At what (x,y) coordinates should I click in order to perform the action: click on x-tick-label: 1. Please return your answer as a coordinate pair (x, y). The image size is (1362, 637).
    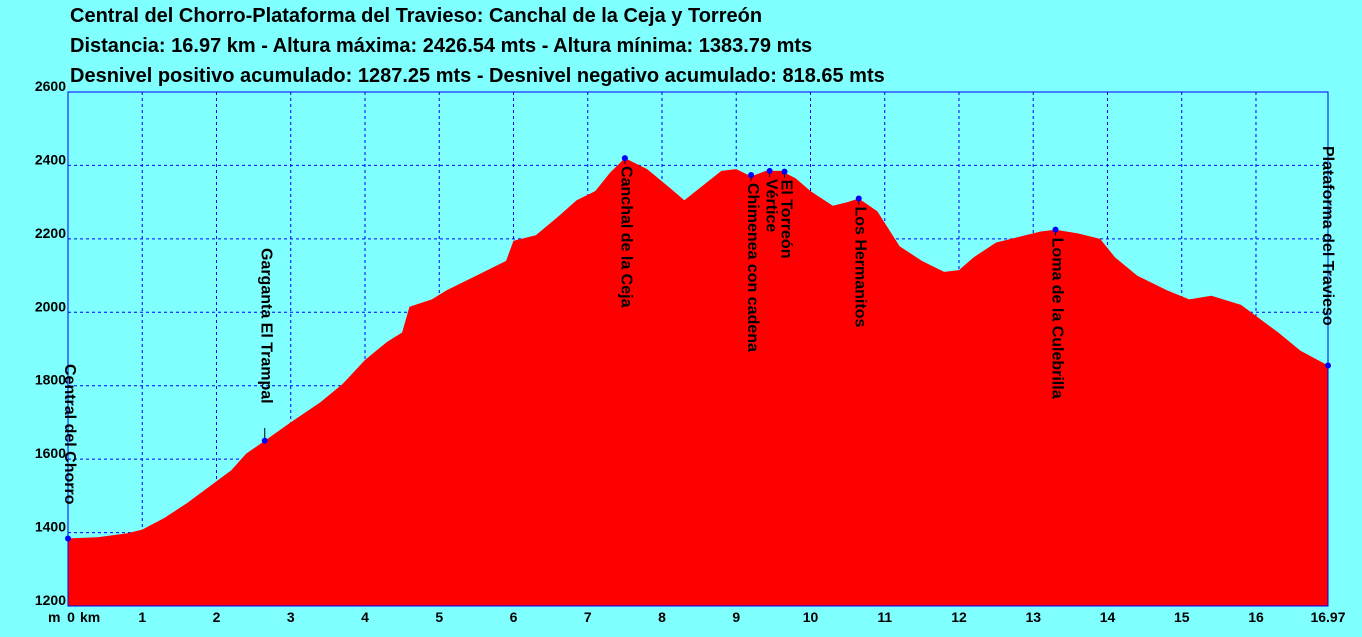
    Looking at the image, I should click on (142, 617).